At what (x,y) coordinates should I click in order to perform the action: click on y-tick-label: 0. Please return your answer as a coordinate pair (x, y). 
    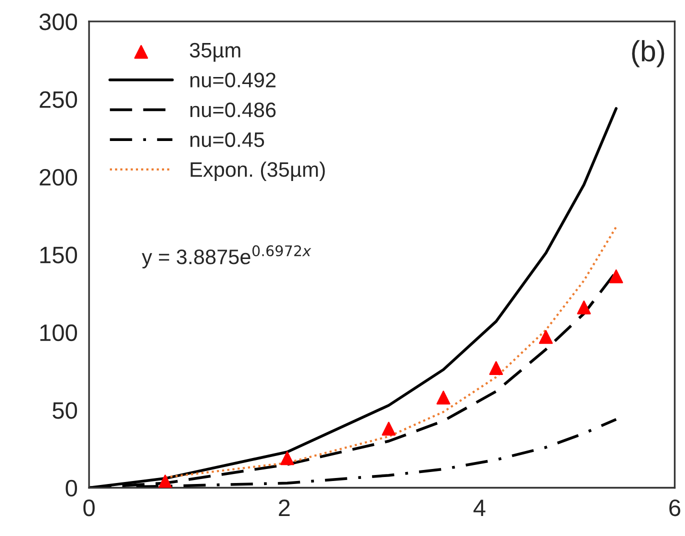
    Looking at the image, I should click on (72, 488).